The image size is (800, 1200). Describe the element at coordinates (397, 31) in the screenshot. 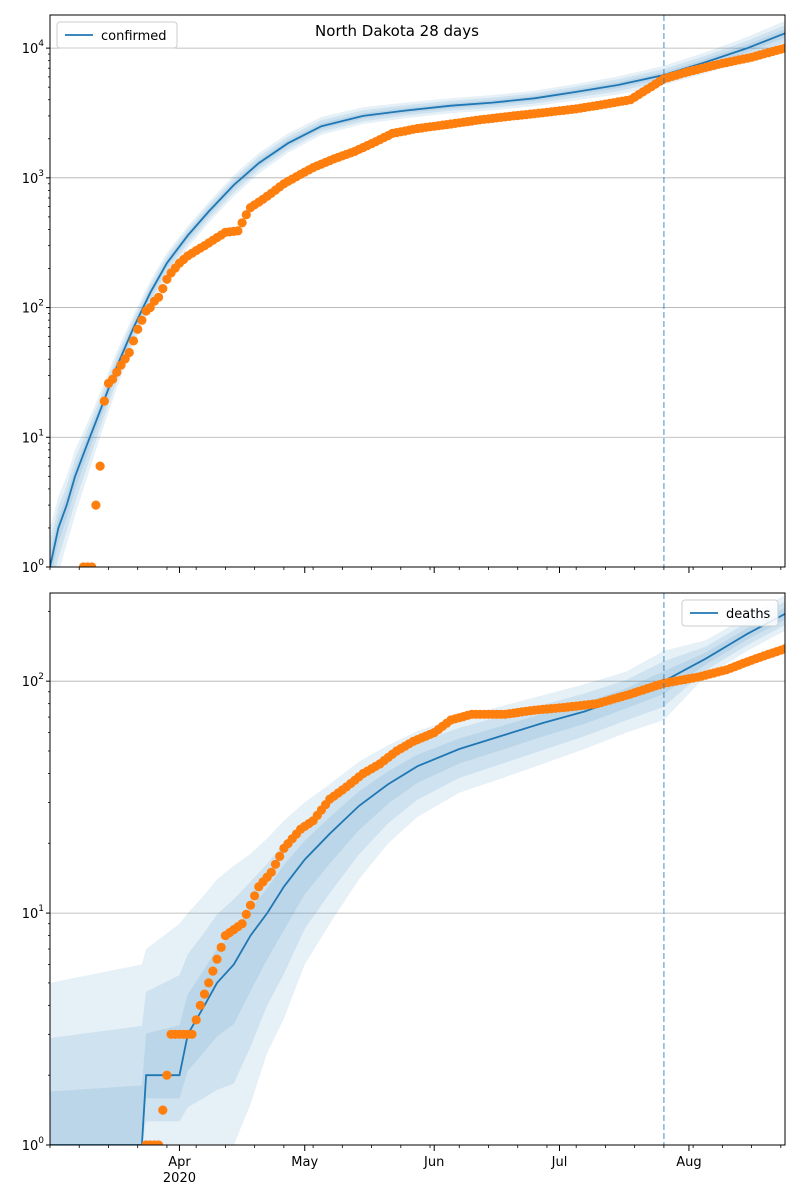

I see `chart-title: North Dakota 28 days` at that location.